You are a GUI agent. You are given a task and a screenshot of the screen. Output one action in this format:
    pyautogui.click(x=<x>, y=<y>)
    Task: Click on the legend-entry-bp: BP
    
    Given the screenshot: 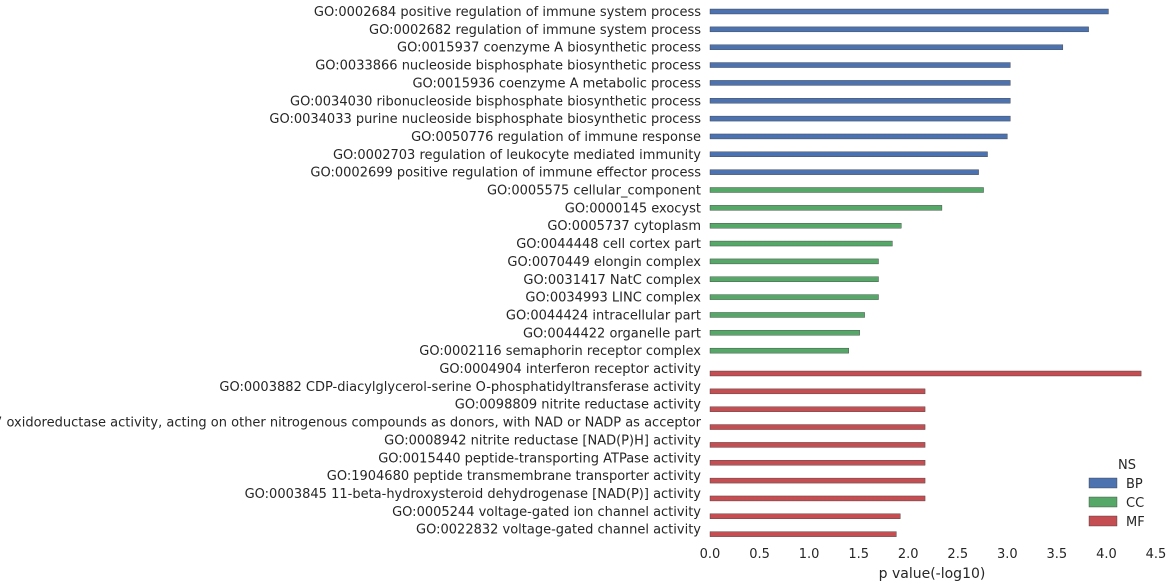 What is the action you would take?
    pyautogui.click(x=1134, y=484)
    